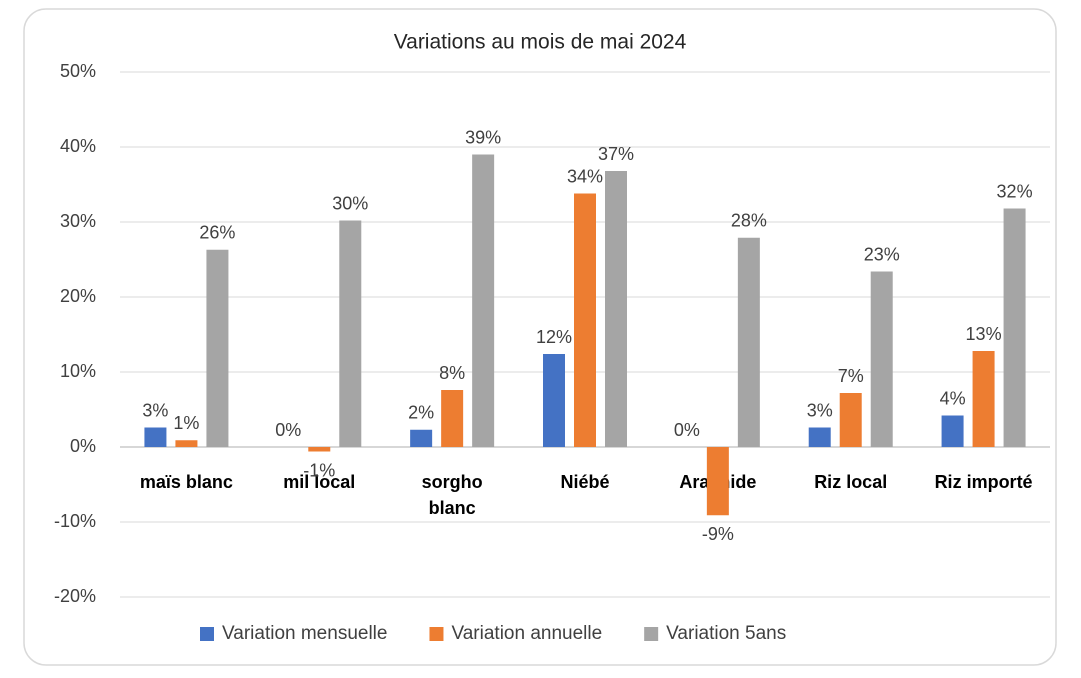 The height and width of the screenshot is (678, 1081). What do you see at coordinates (75, 596) in the screenshot?
I see `y-tick-label: -20%` at bounding box center [75, 596].